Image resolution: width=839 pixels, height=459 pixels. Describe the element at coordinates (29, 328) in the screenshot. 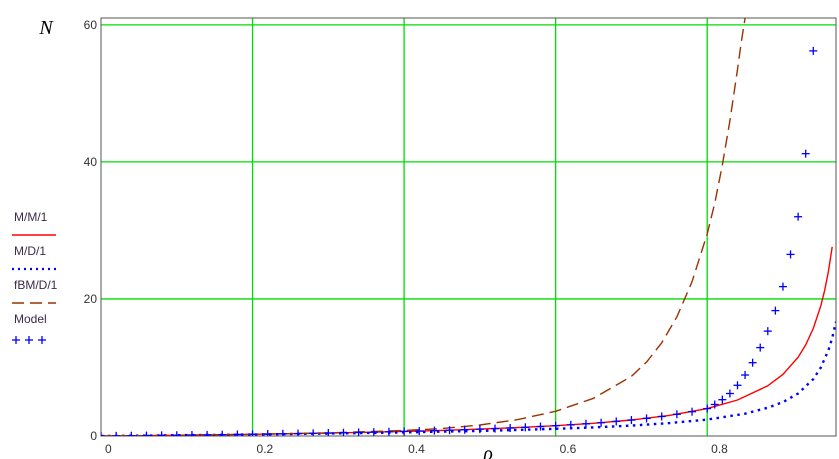

I see `legend-item-model: Model` at that location.